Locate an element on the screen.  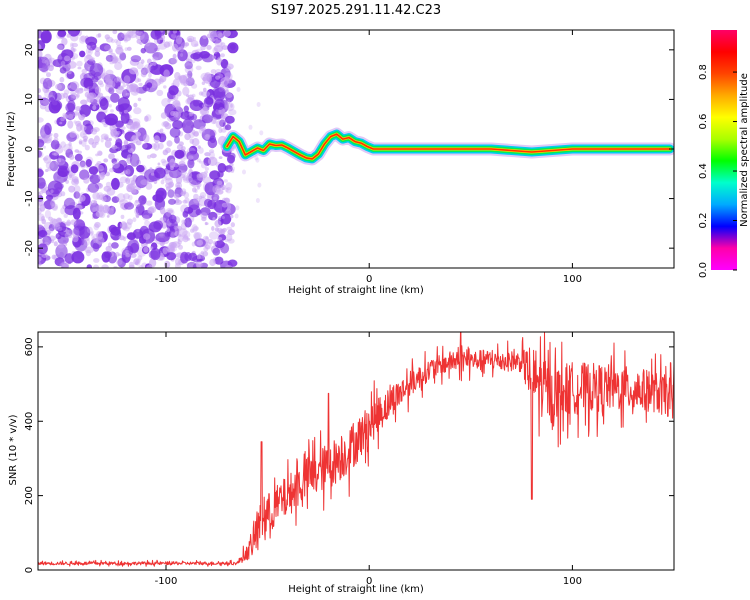
x-tick-label: 100 is located at coordinates (572, 581).